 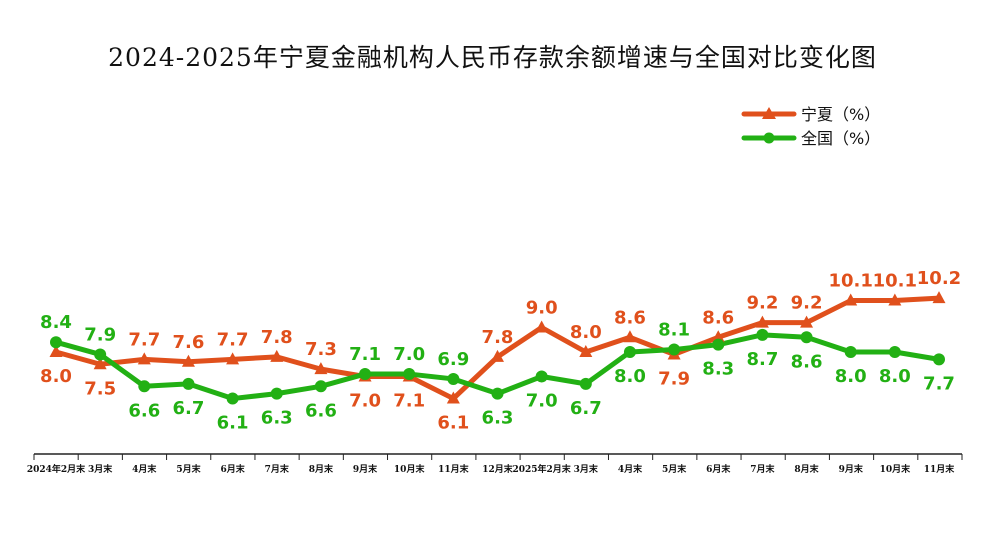 I want to click on data-label-national: 8.6, so click(x=807, y=361).